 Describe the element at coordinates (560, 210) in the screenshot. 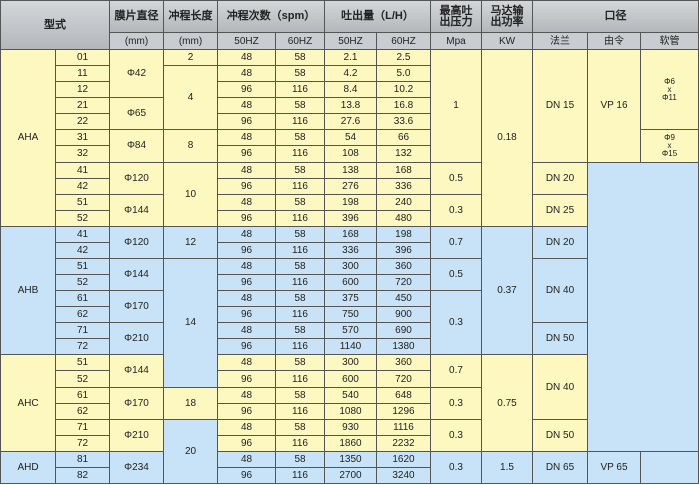

I see `flange-cell: DN 25` at that location.